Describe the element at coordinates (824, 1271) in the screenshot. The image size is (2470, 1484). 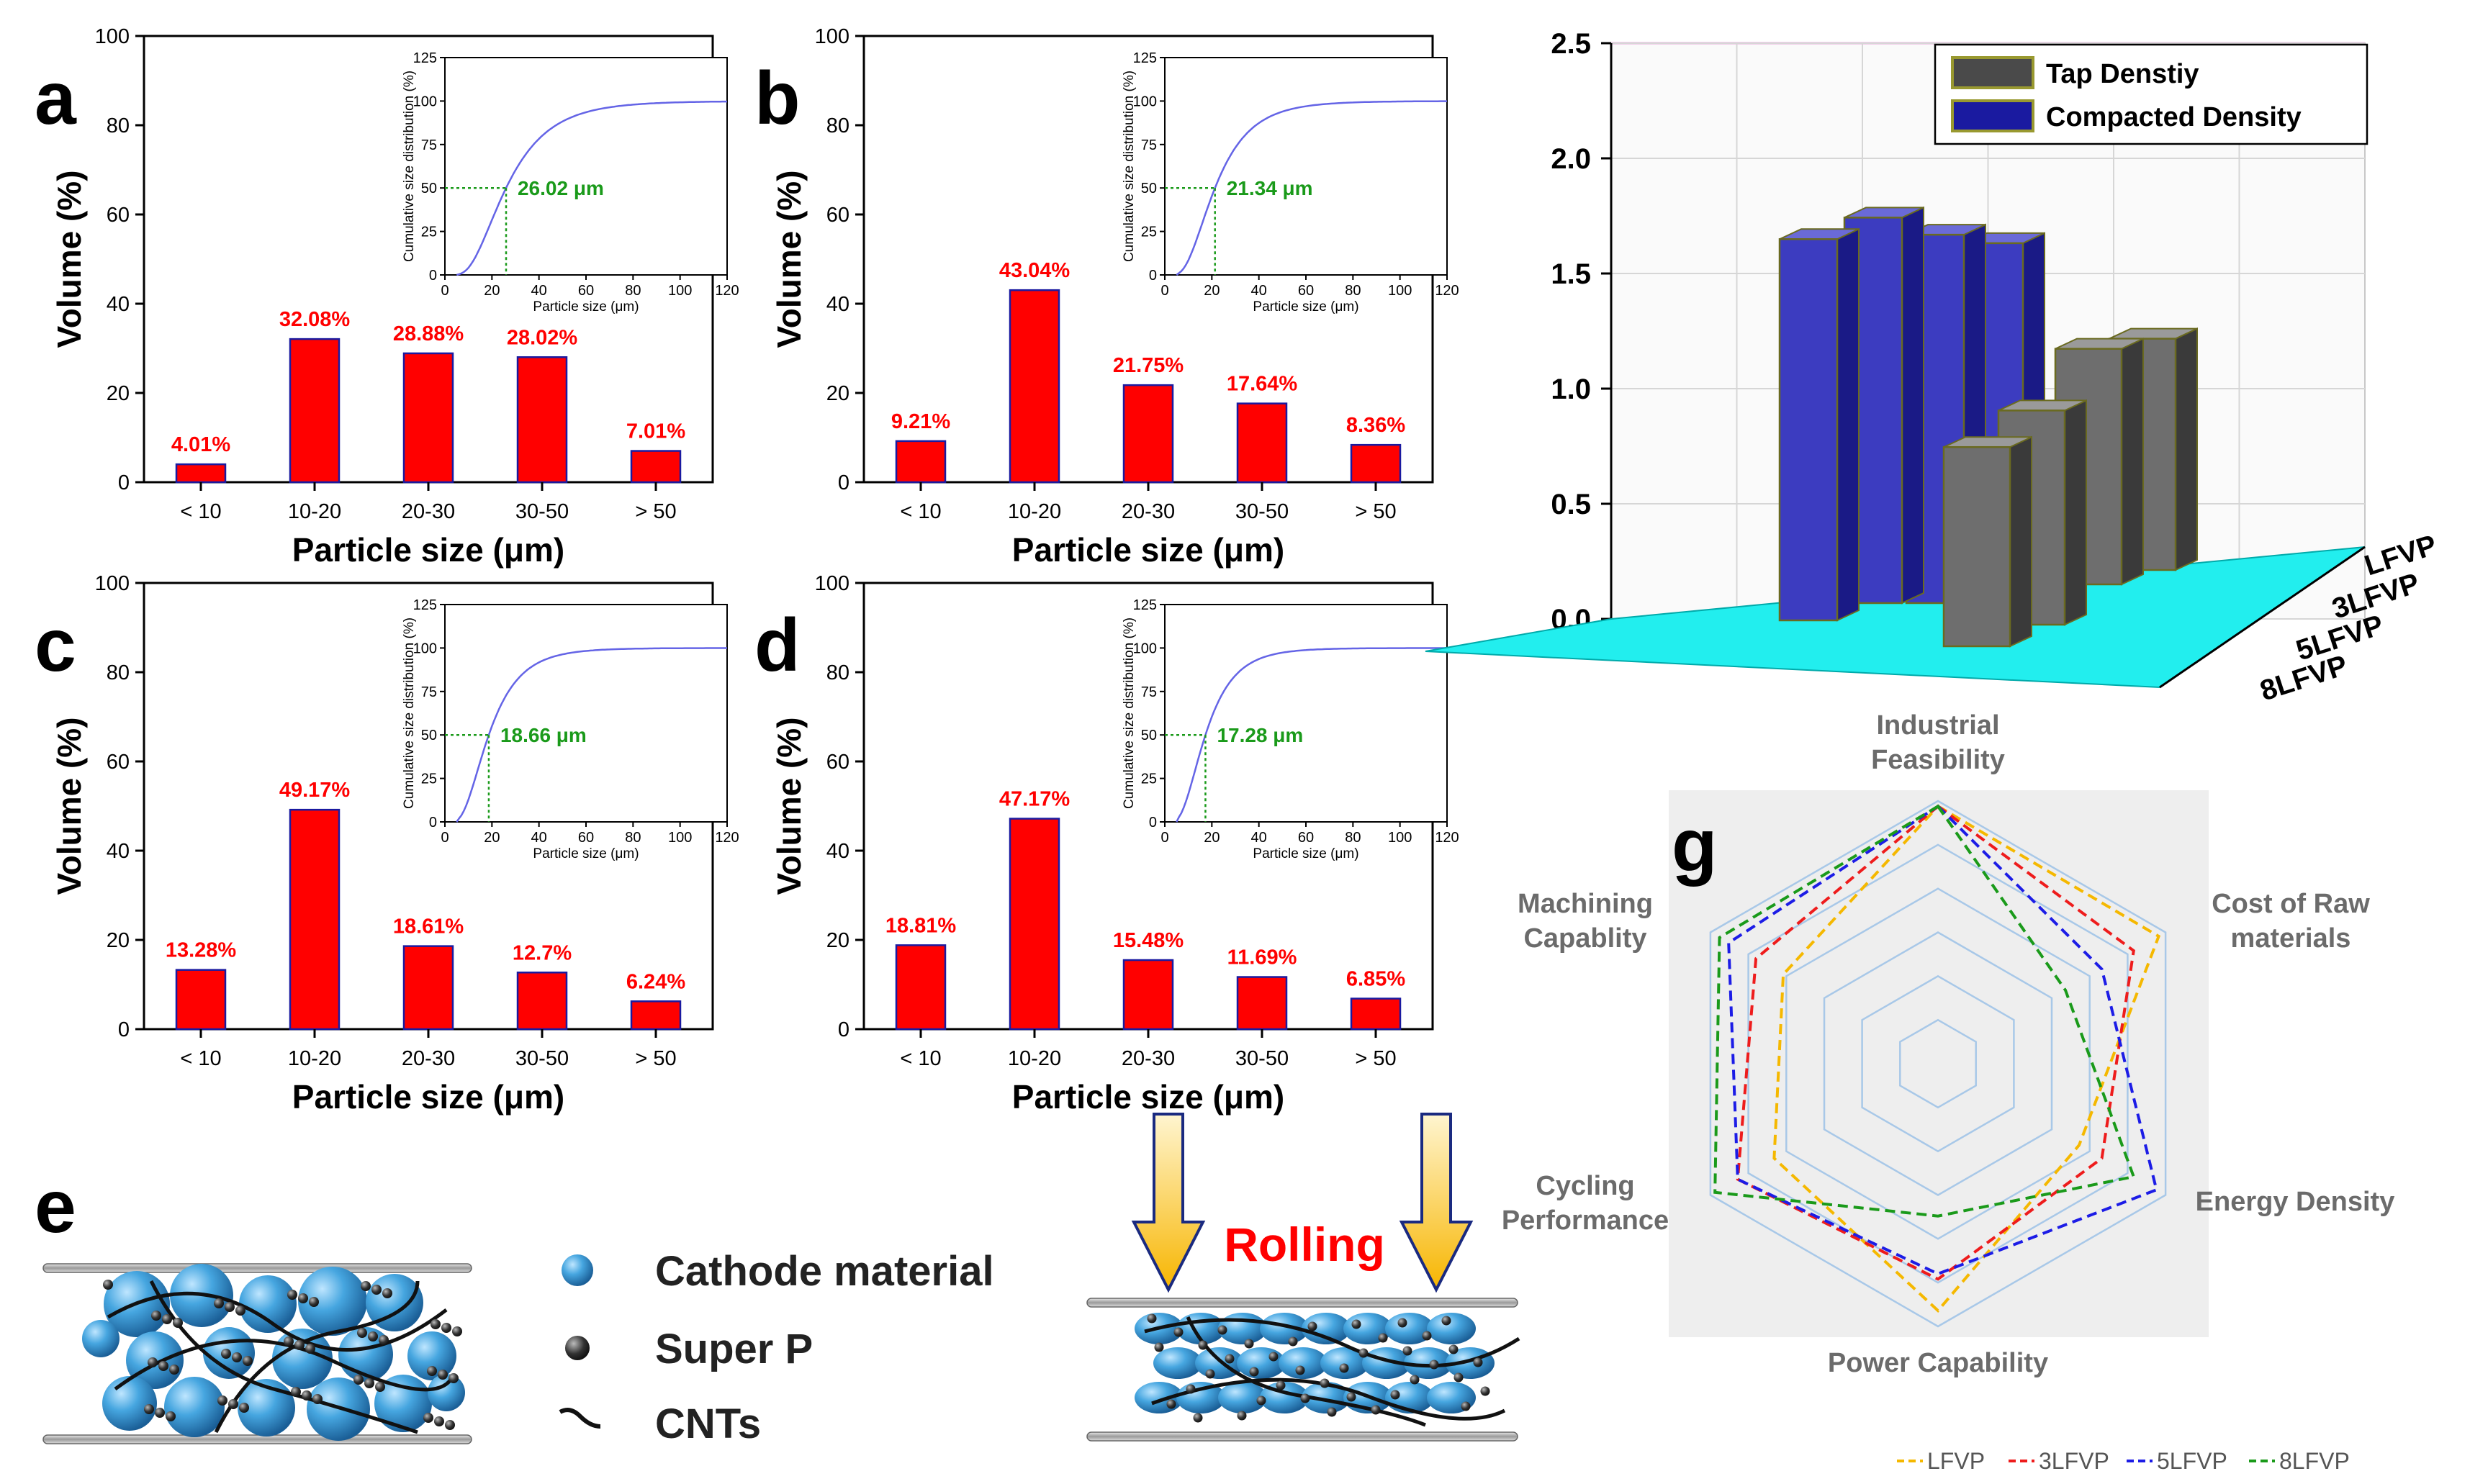
I see `legend-cathode-material: Cathode material` at that location.